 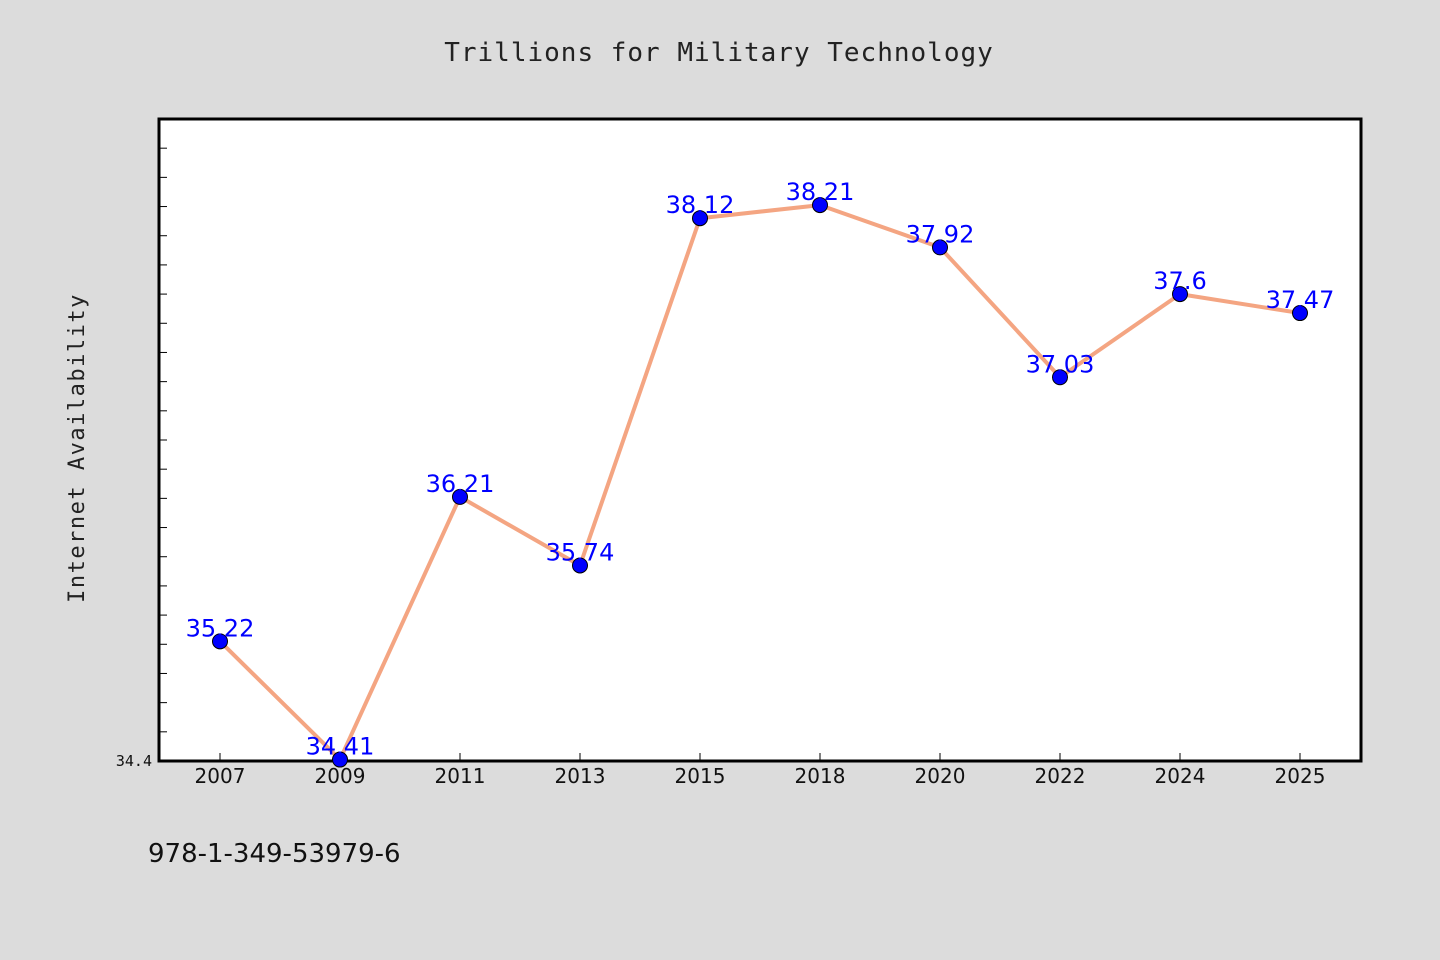 I want to click on x-tick-label: 2015, so click(x=700, y=776).